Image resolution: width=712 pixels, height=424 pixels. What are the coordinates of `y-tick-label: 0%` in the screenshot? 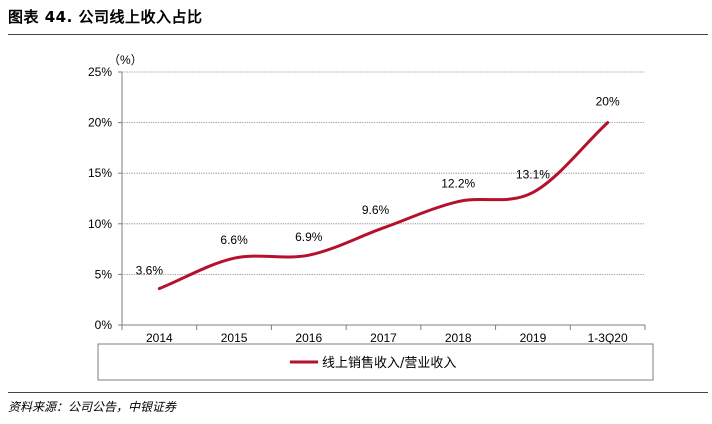 It's located at (104, 325).